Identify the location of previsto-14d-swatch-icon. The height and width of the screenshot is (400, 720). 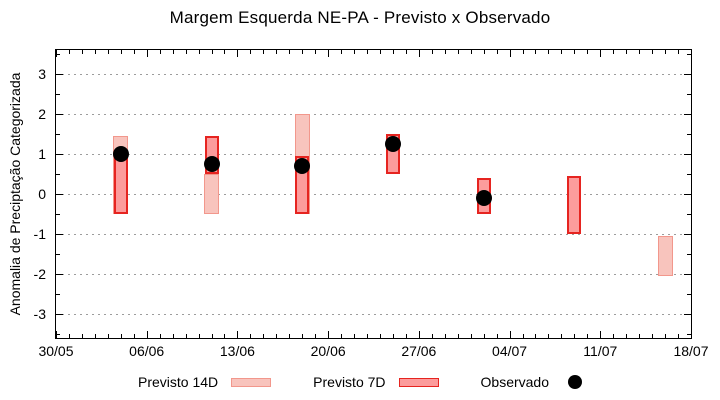
(251, 382).